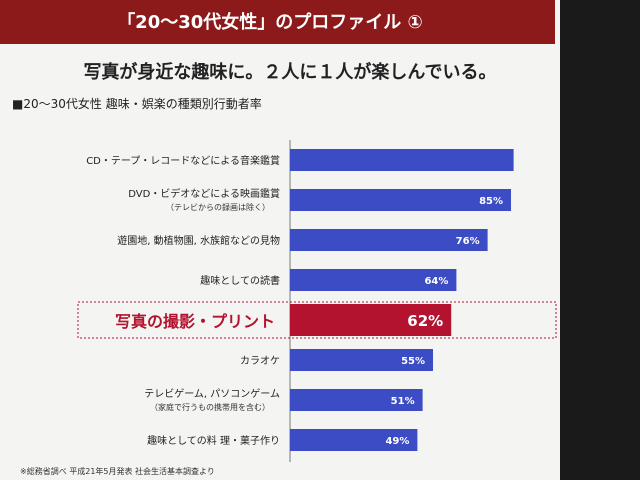  Describe the element at coordinates (212, 394) in the screenshot. I see `category-label: テレビゲーム, パソコンゲーム` at that location.